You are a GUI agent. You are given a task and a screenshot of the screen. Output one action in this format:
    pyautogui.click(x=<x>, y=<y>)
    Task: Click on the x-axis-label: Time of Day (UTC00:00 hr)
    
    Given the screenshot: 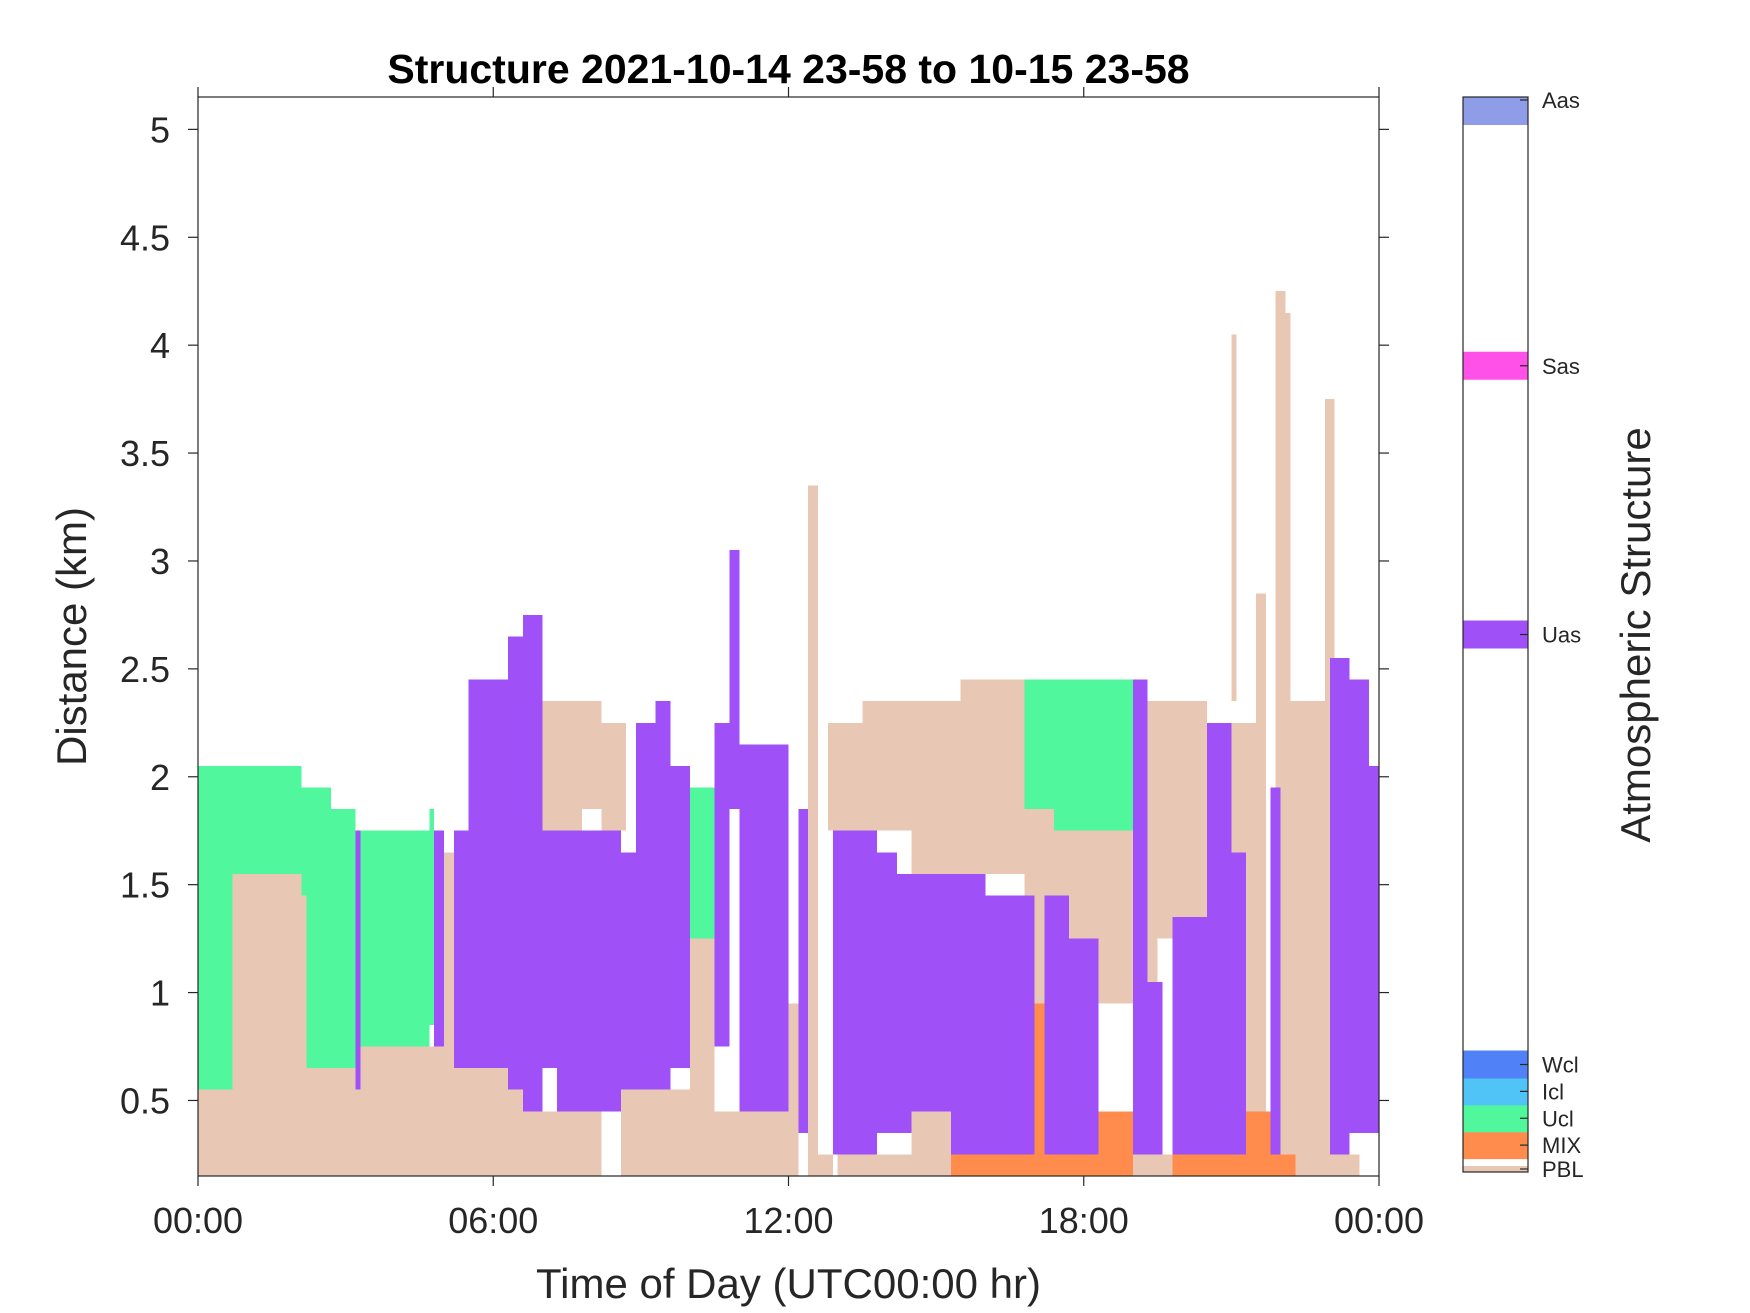 What is the action you would take?
    pyautogui.click(x=788, y=1283)
    